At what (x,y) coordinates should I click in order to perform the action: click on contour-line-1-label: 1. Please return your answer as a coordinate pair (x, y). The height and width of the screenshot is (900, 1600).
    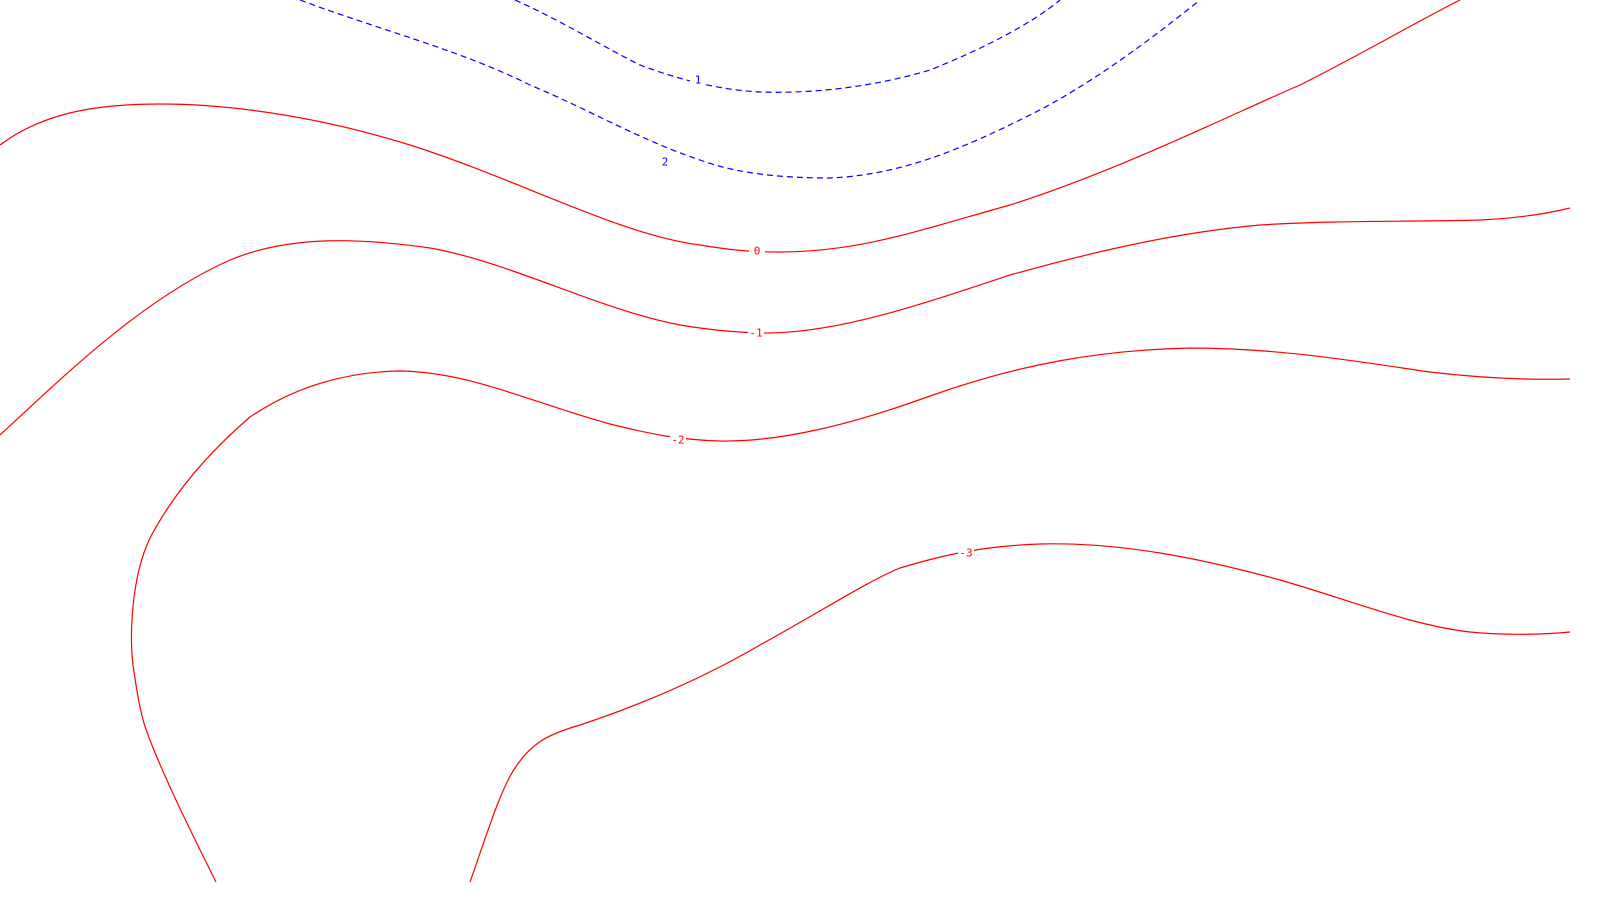
    Looking at the image, I should click on (698, 80).